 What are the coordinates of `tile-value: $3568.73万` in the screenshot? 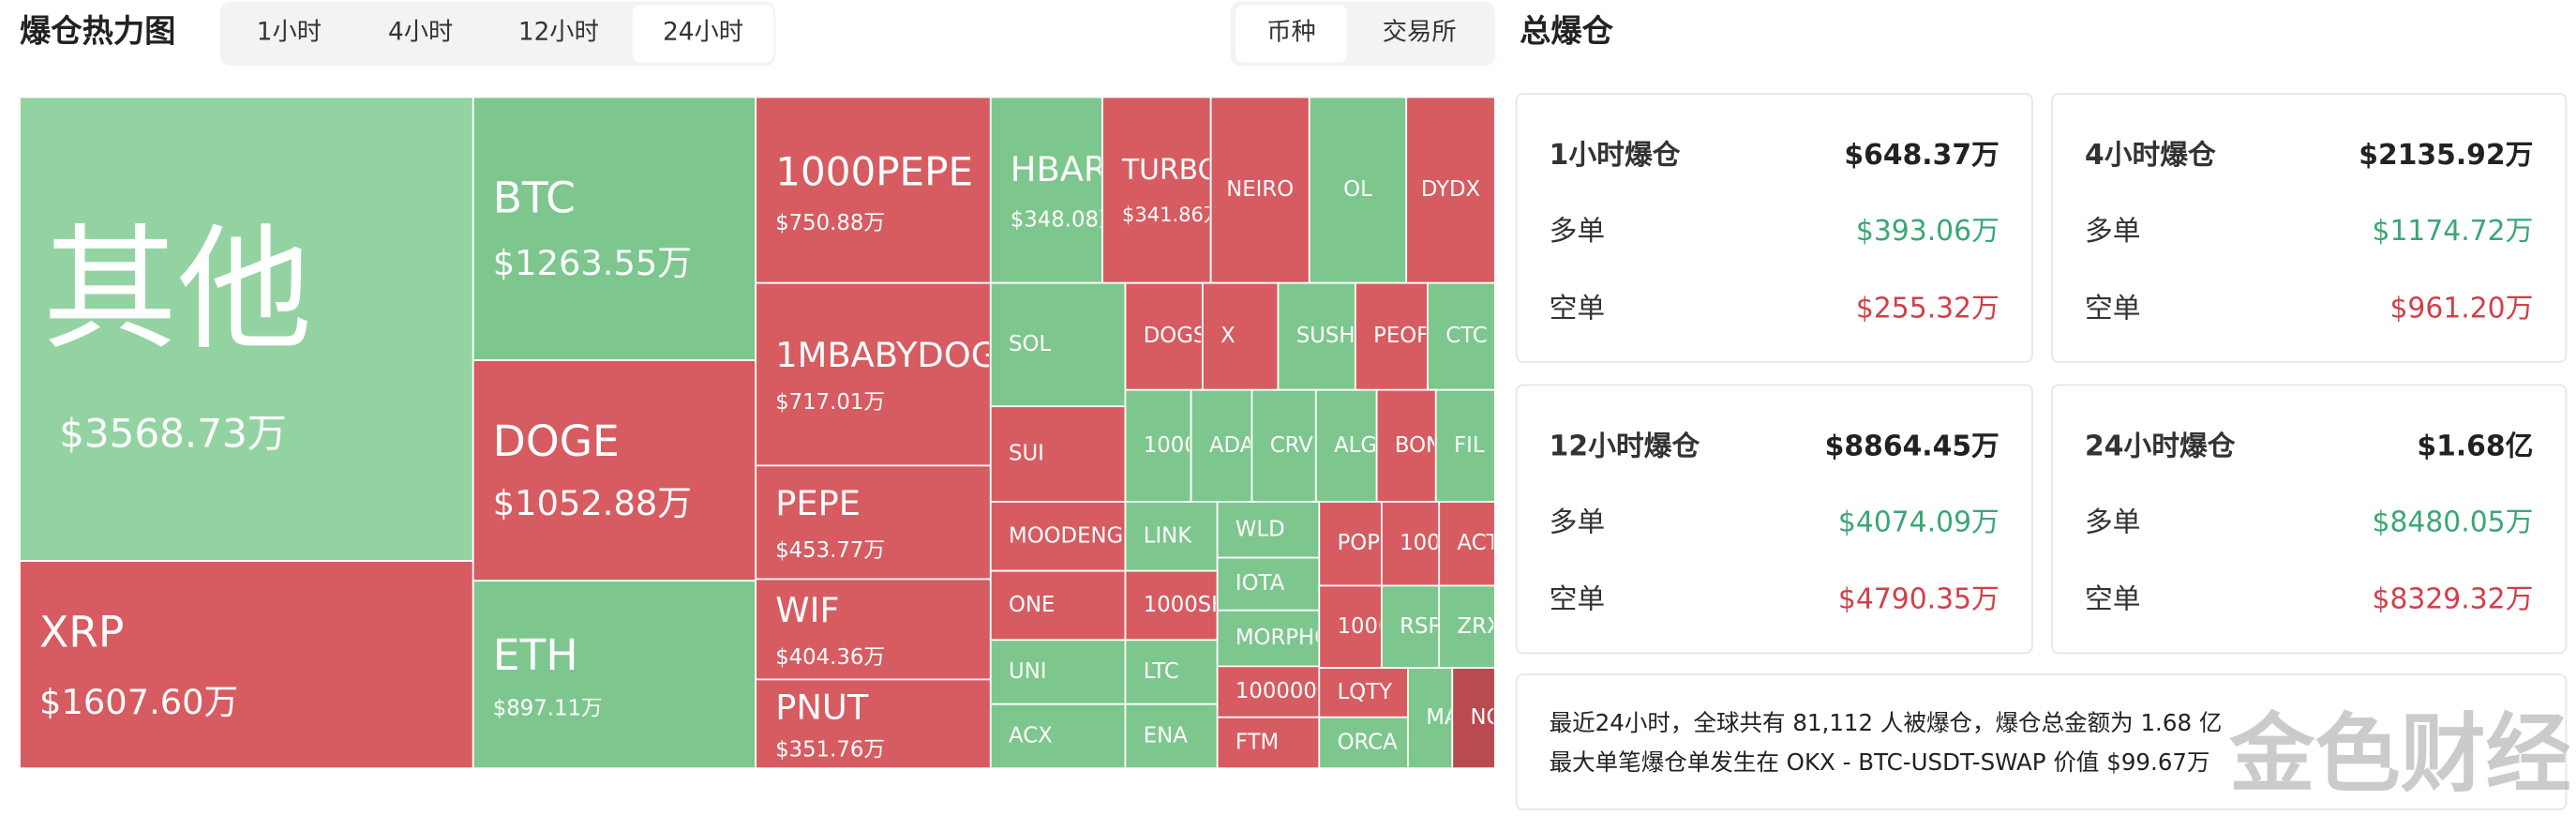 It's located at (173, 433).